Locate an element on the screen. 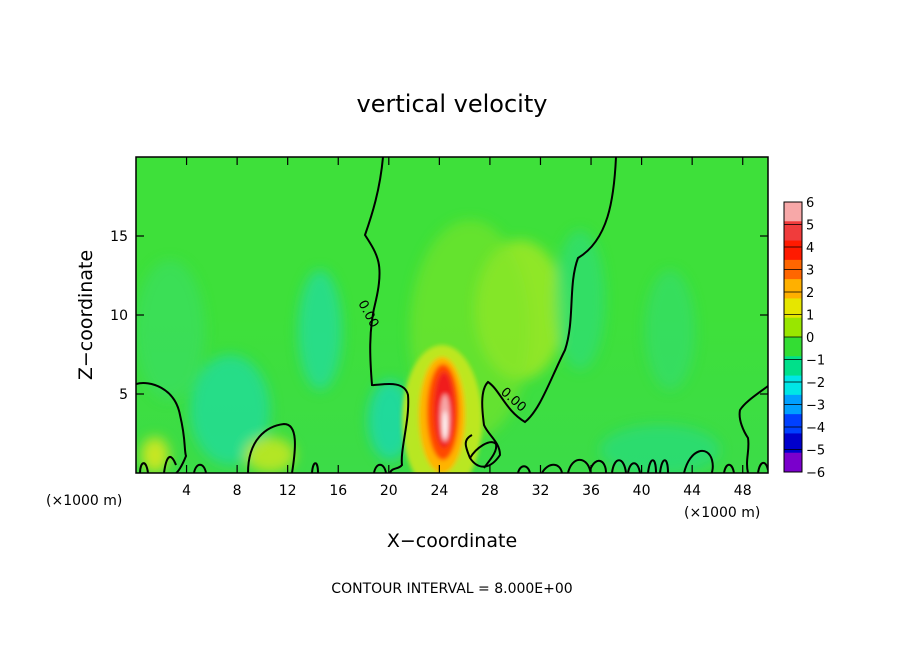  y-axis-label: Z−coordinate is located at coordinates (86, 315).